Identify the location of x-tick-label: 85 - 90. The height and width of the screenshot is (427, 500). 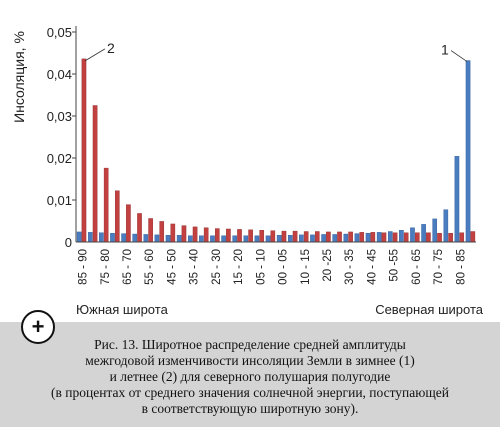
(84, 267).